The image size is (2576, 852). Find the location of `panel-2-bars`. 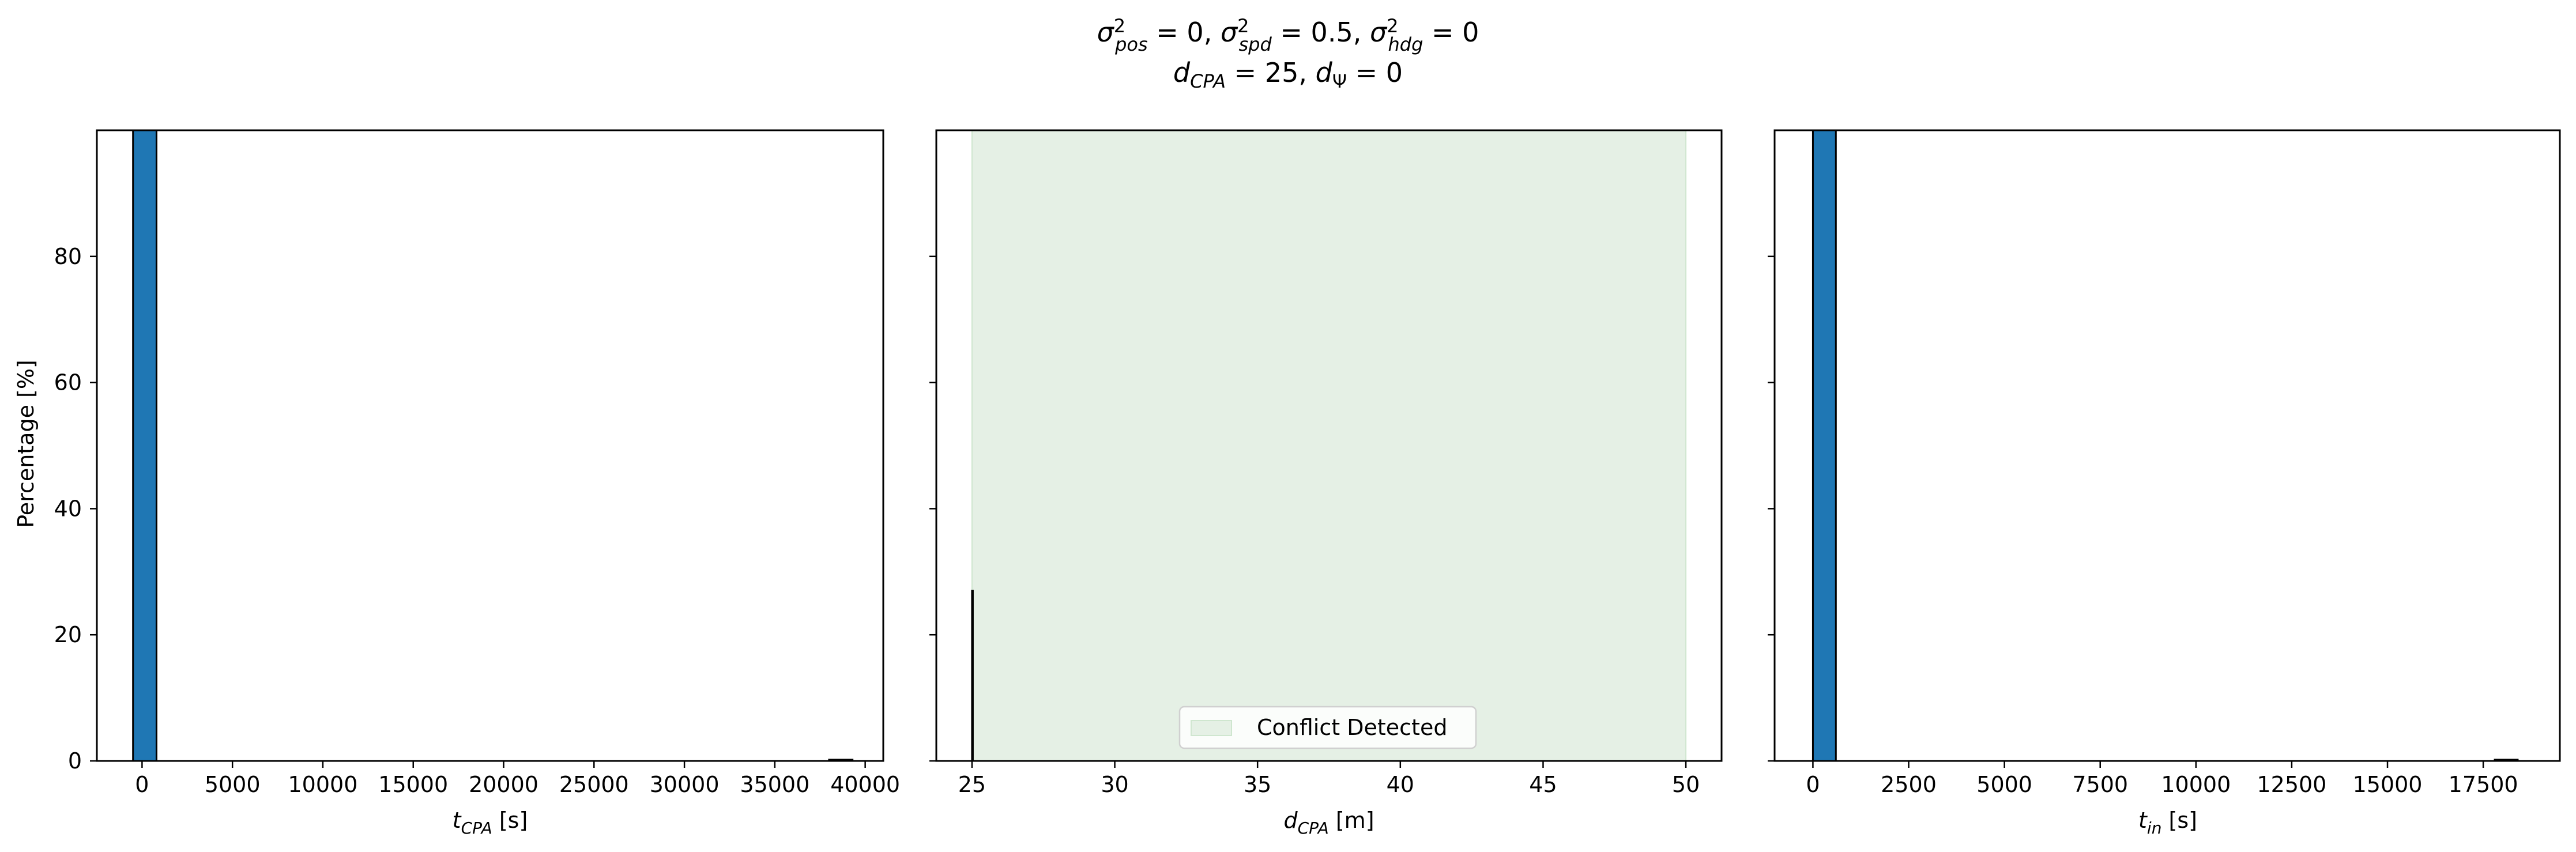

panel-2-bars is located at coordinates (972, 676).